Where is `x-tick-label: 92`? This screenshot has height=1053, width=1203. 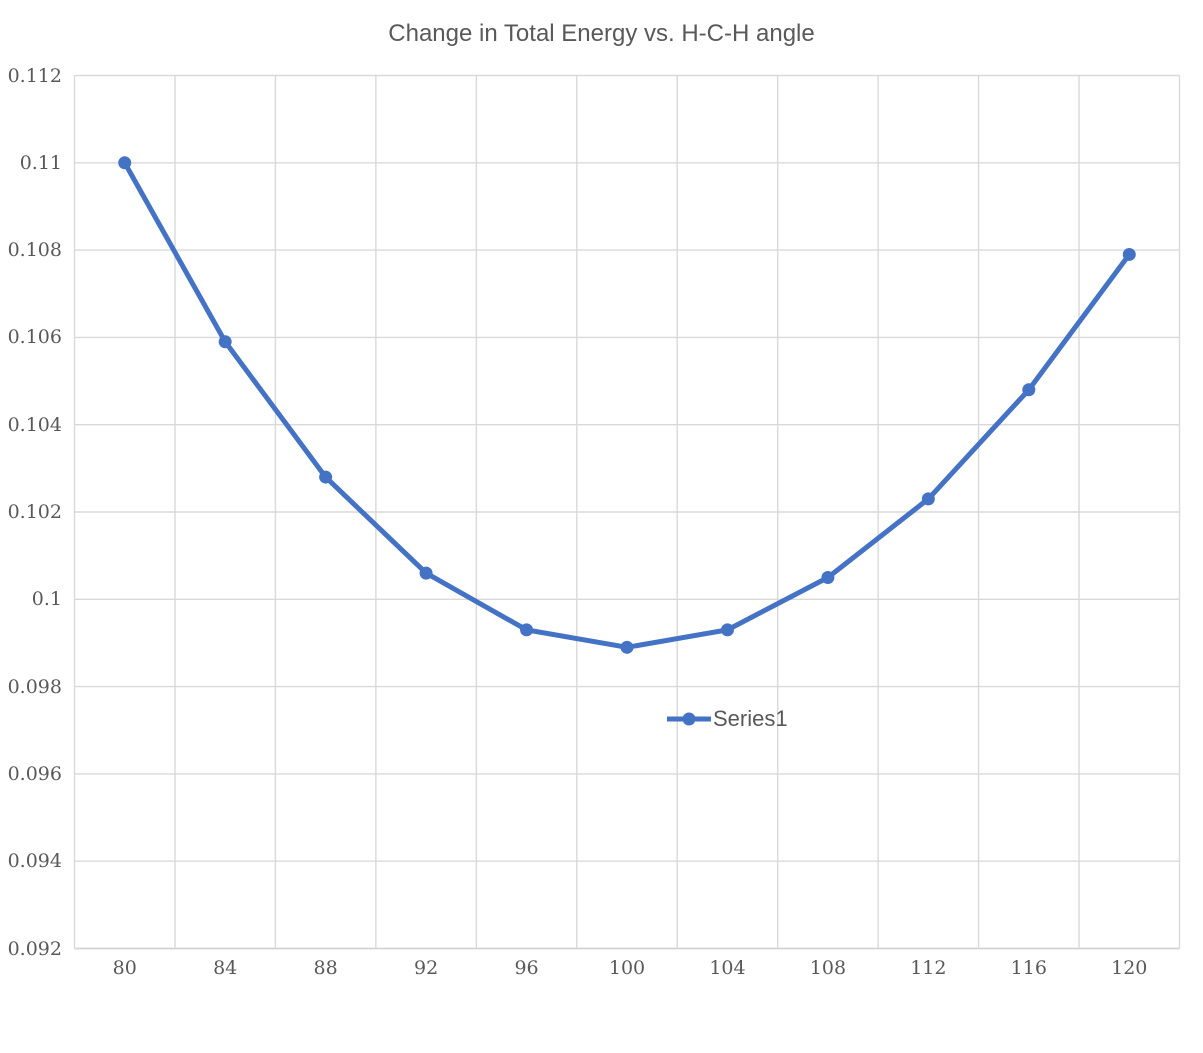 x-tick-label: 92 is located at coordinates (426, 968).